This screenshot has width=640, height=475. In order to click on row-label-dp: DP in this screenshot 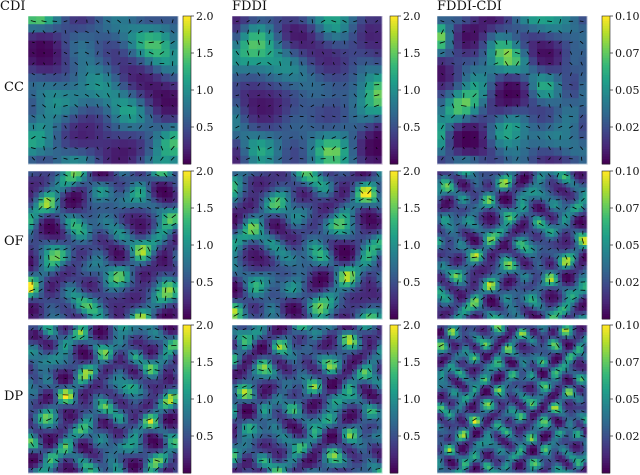, I will do `click(14, 396)`.